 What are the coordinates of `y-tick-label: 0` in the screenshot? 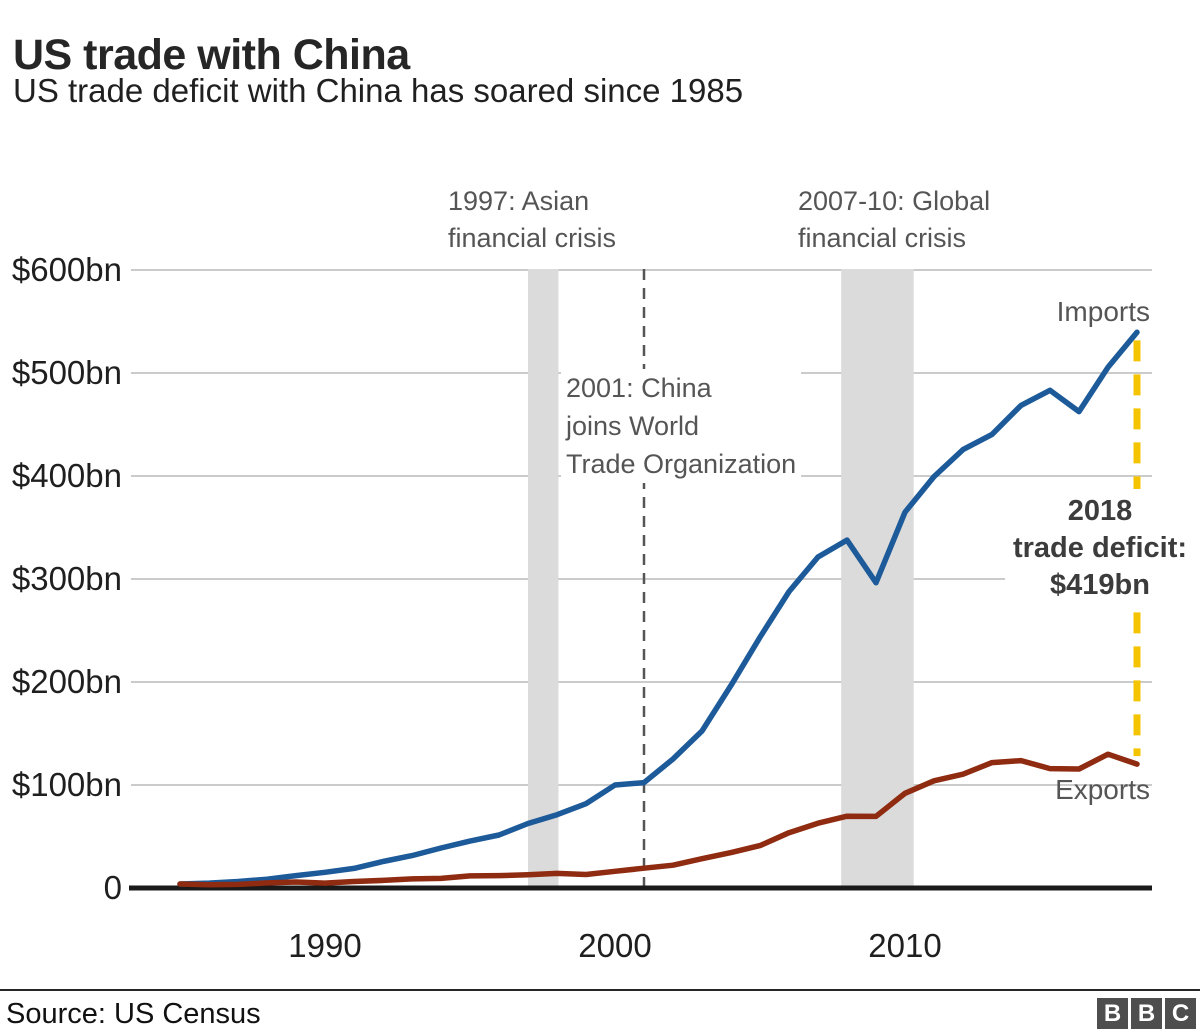 It's located at (112, 887).